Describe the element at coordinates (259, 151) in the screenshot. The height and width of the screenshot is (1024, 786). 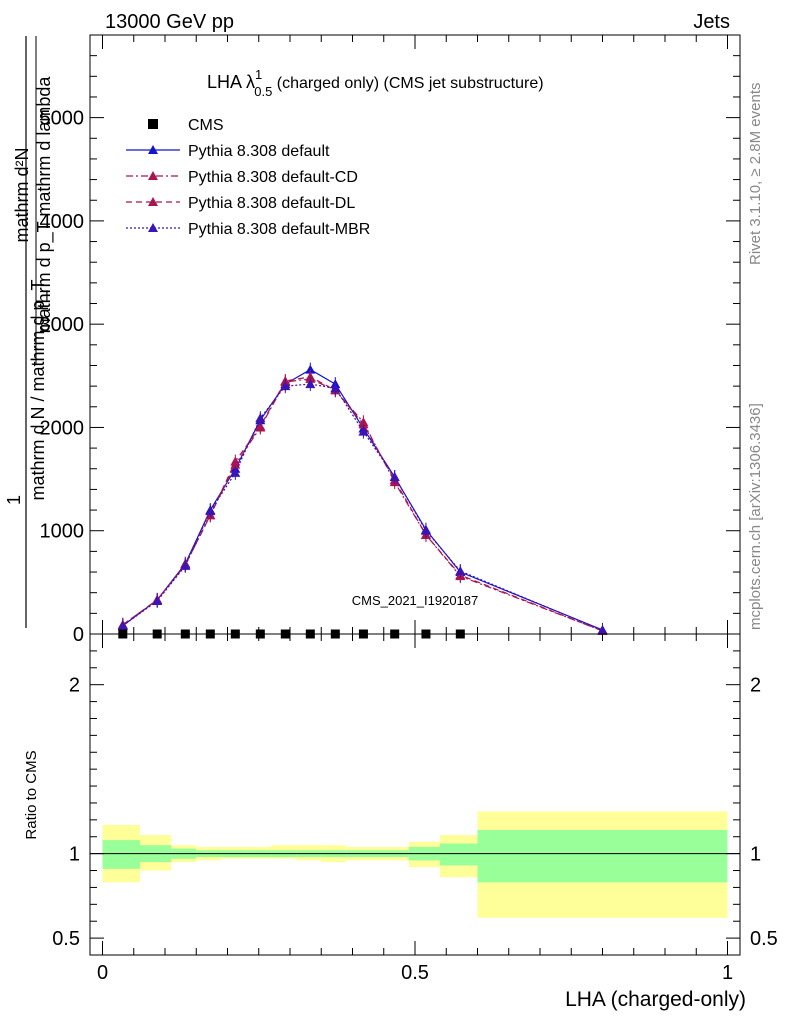
I see `legend-label: Pythia 8.308 default` at that location.